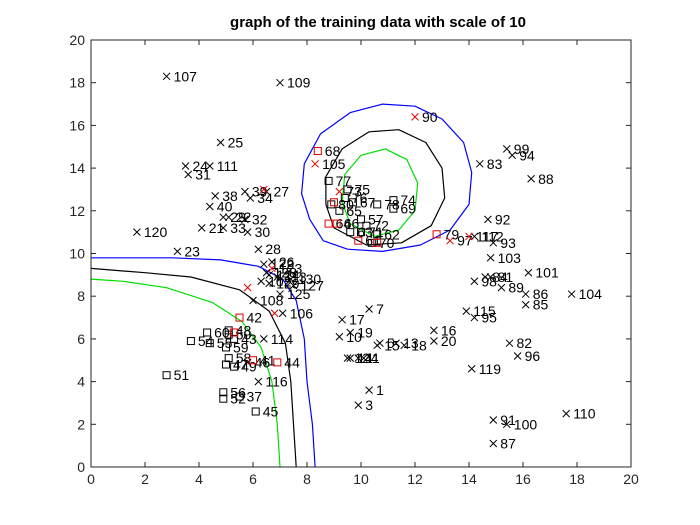 This screenshot has height=525, width=700. Describe the element at coordinates (492, 236) in the screenshot. I see `point-label: 112` at that location.